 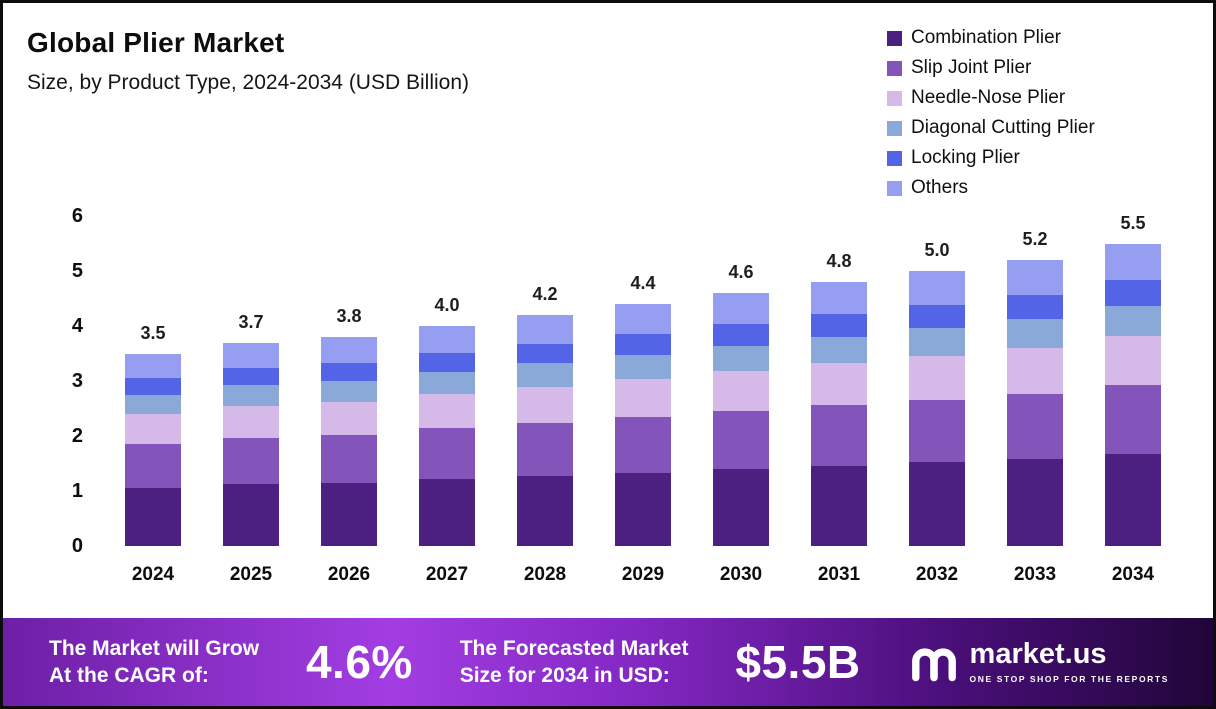 What do you see at coordinates (643, 574) in the screenshot?
I see `x-axis-label: 2029` at bounding box center [643, 574].